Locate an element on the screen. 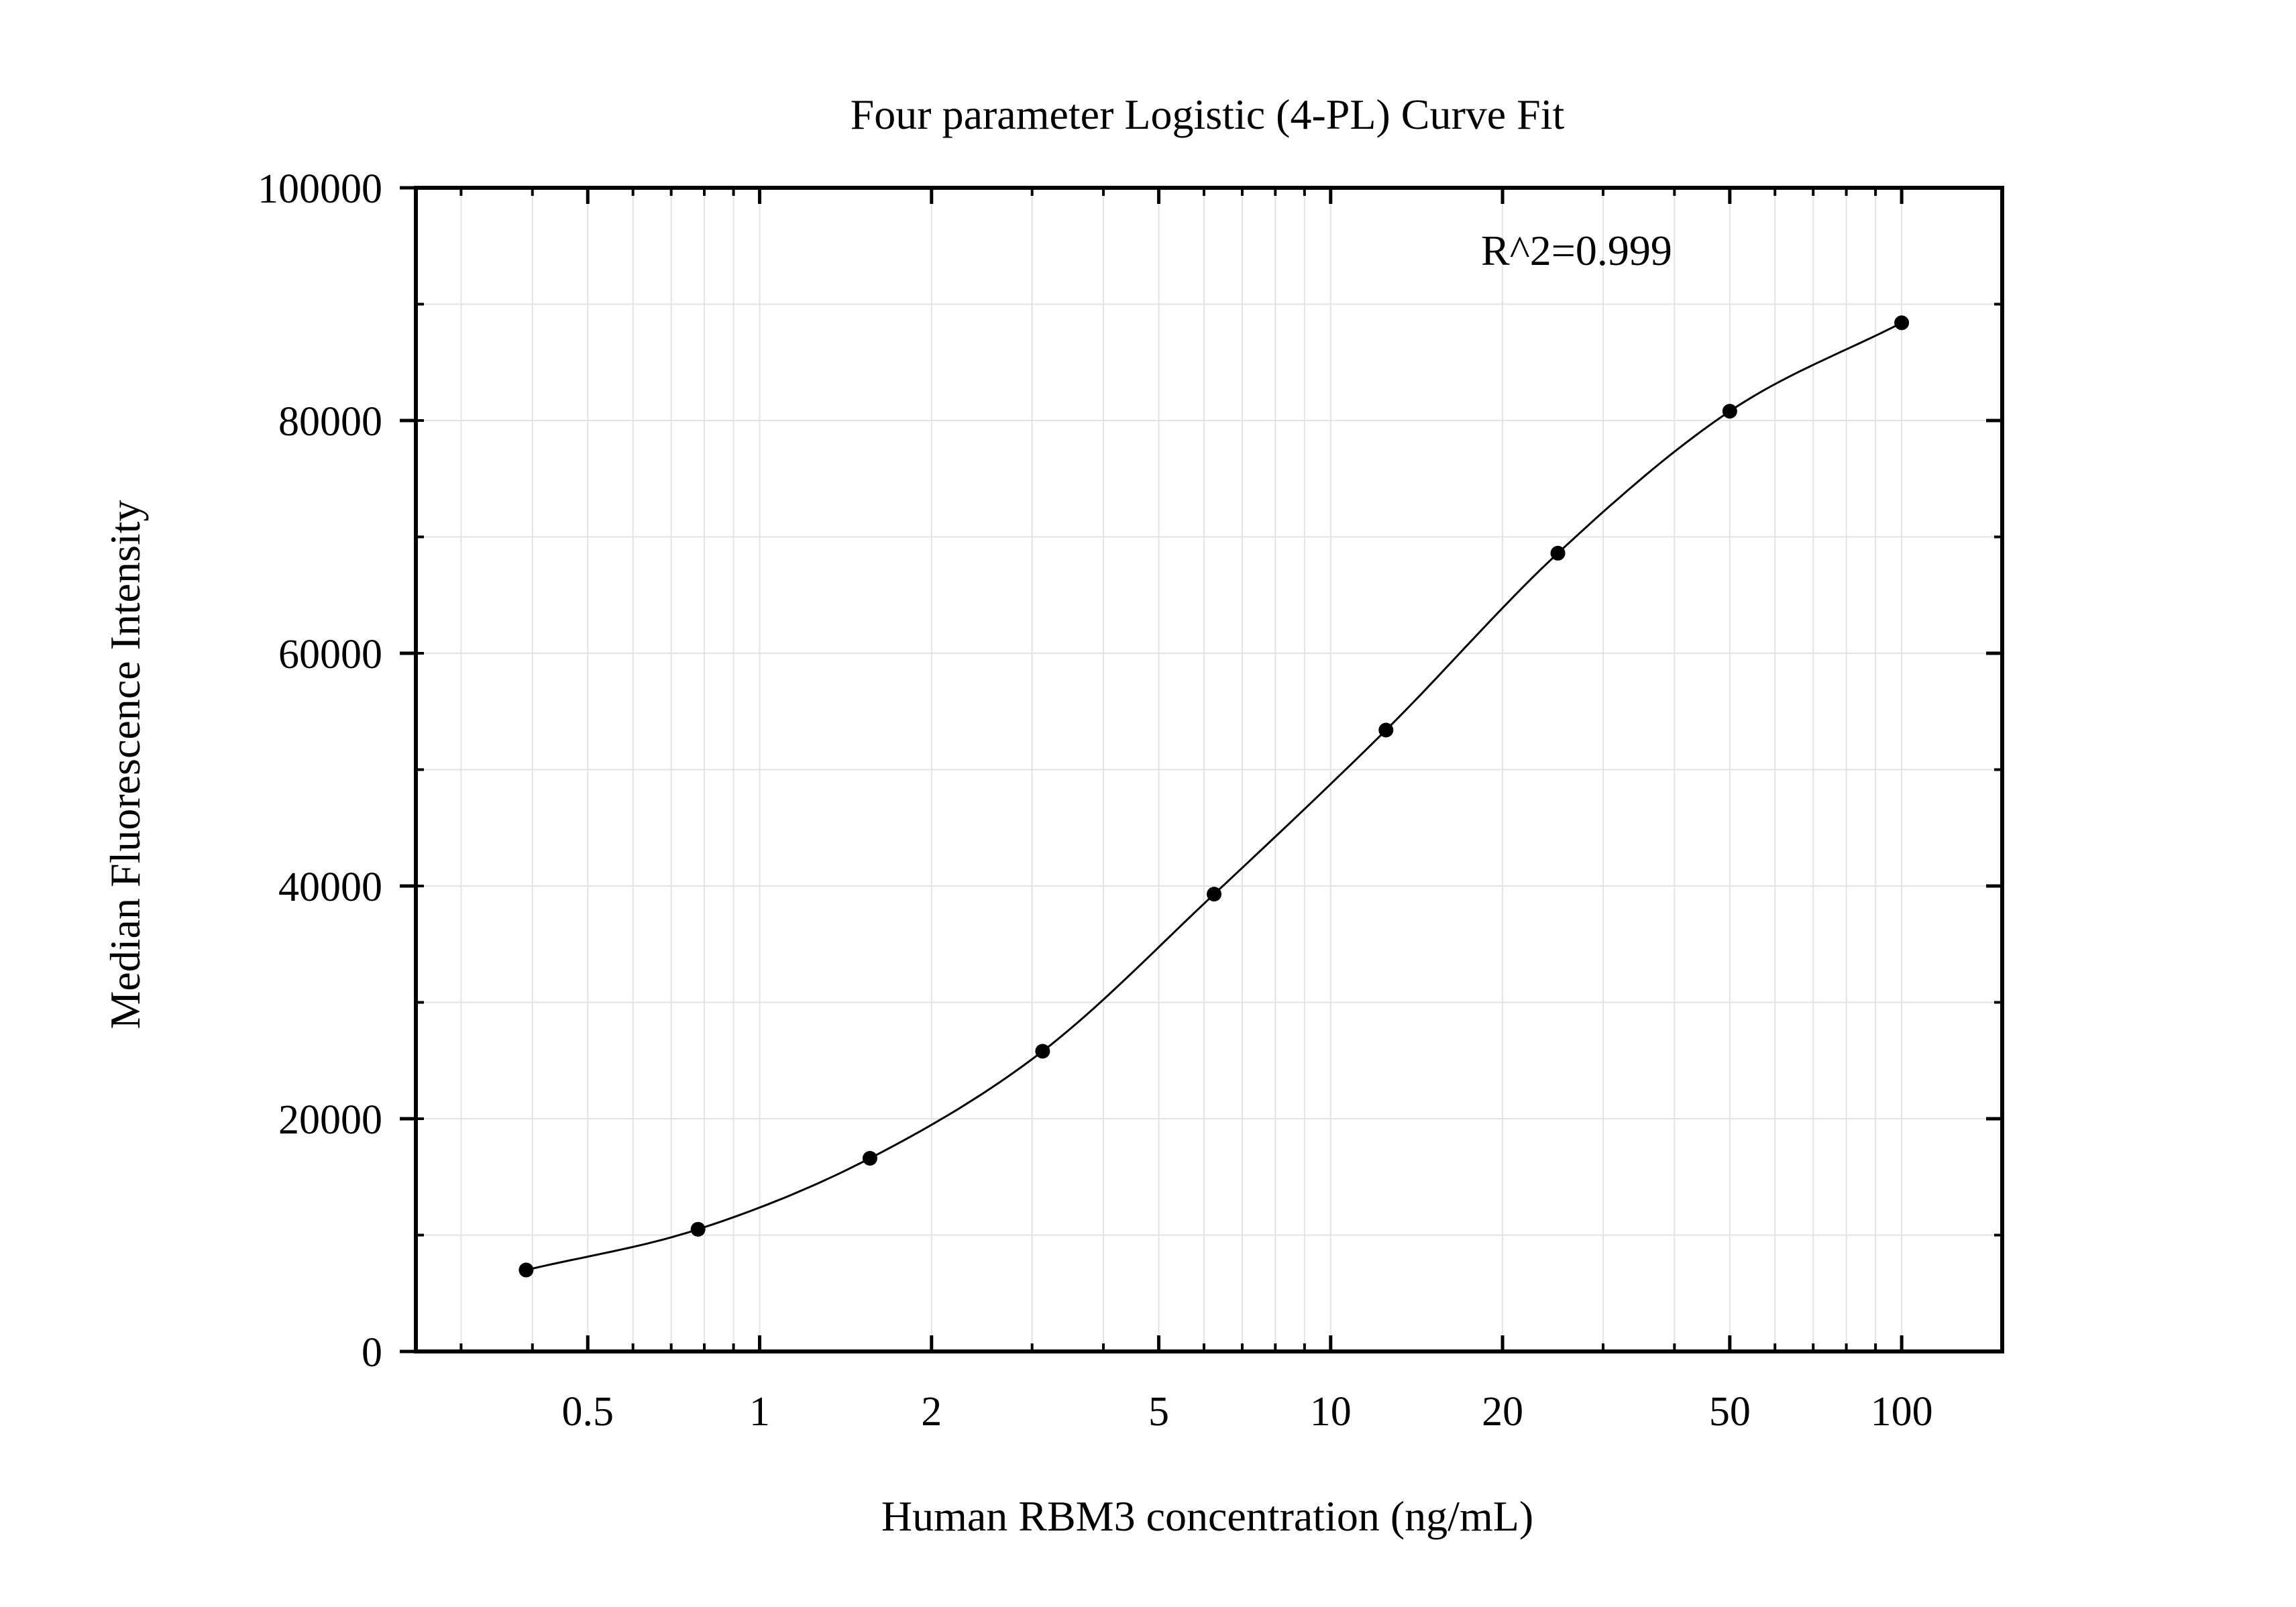 The image size is (2296, 1607). y-tick-label: 40000 is located at coordinates (330, 887).